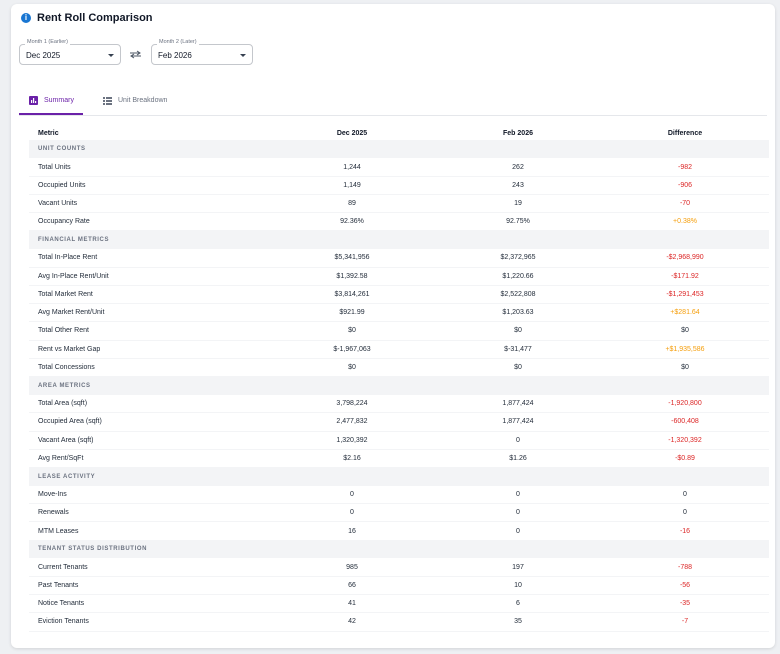 The width and height of the screenshot is (780, 654). I want to click on difference-cell: -70, so click(685, 204).